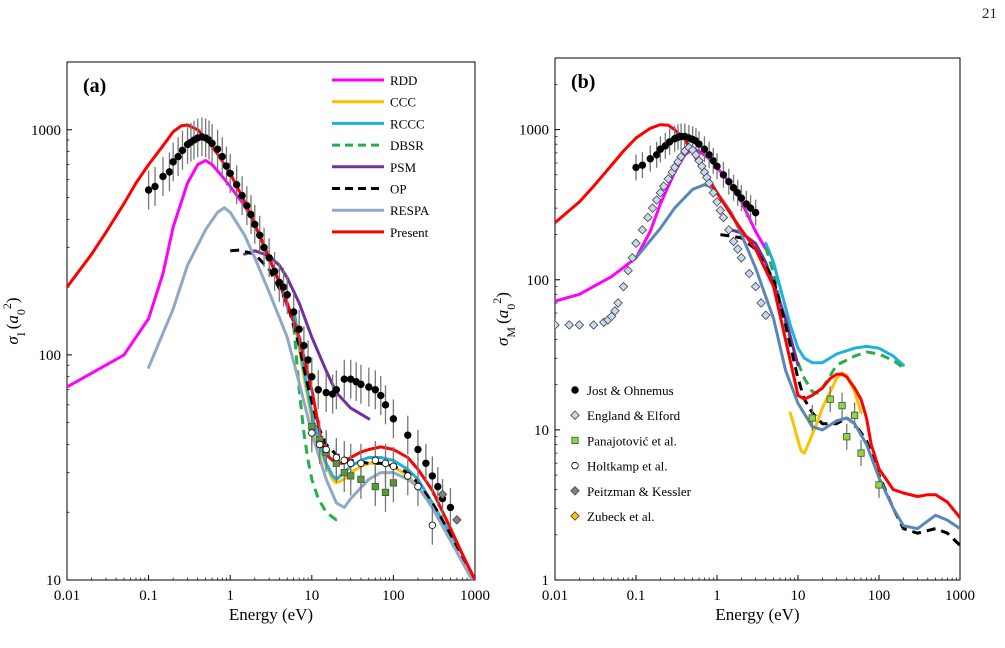  I want to click on x-tick-label: 0.01, so click(555, 596).